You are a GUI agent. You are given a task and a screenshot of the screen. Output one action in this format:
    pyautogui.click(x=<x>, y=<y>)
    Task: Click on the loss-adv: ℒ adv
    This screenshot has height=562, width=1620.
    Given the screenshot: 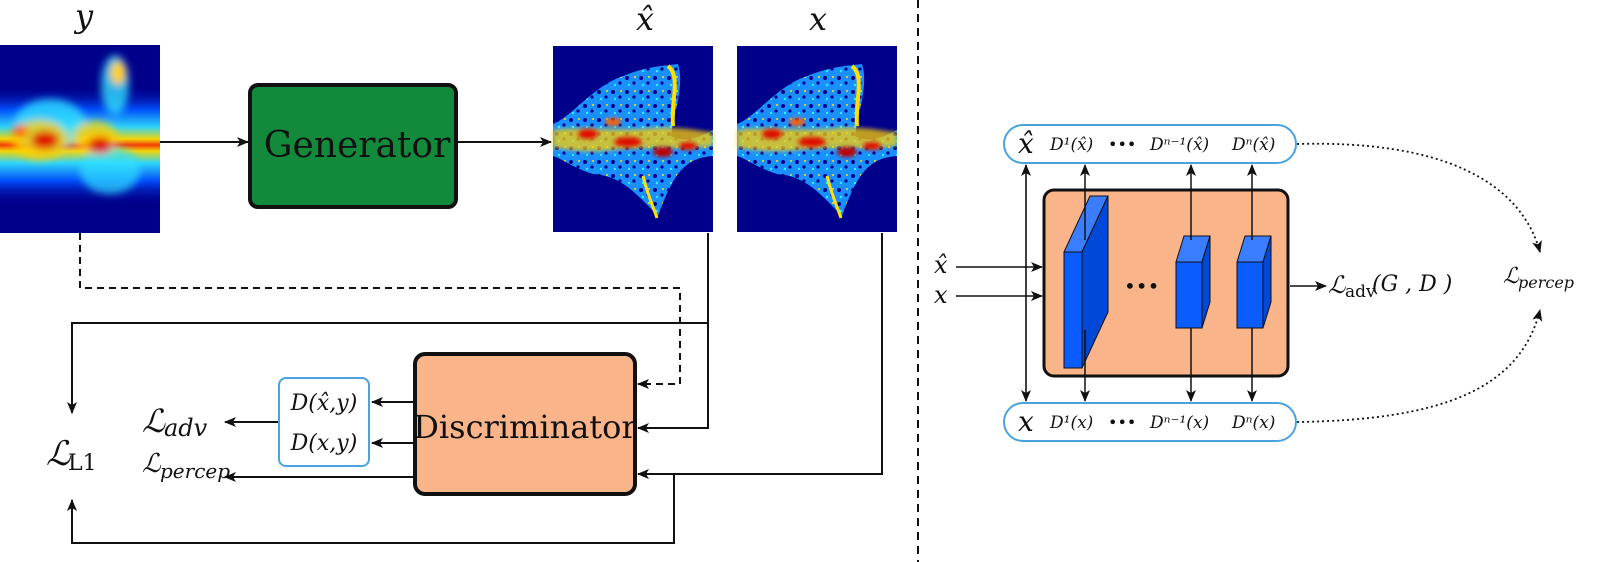 What is the action you would take?
    pyautogui.click(x=175, y=422)
    